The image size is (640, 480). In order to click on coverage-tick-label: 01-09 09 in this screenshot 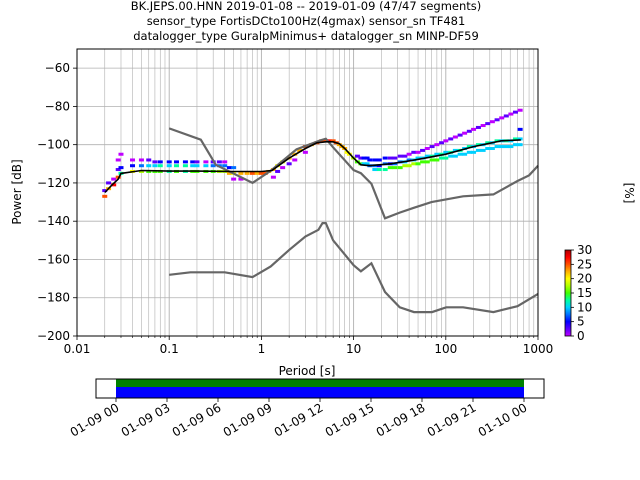, I will do `click(248, 419)`.